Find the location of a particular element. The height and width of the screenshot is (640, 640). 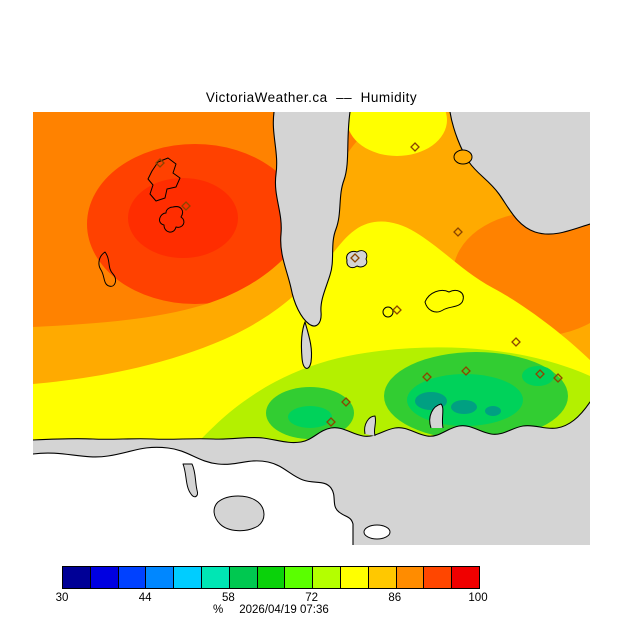

south-coastline is located at coordinates (311, 422).